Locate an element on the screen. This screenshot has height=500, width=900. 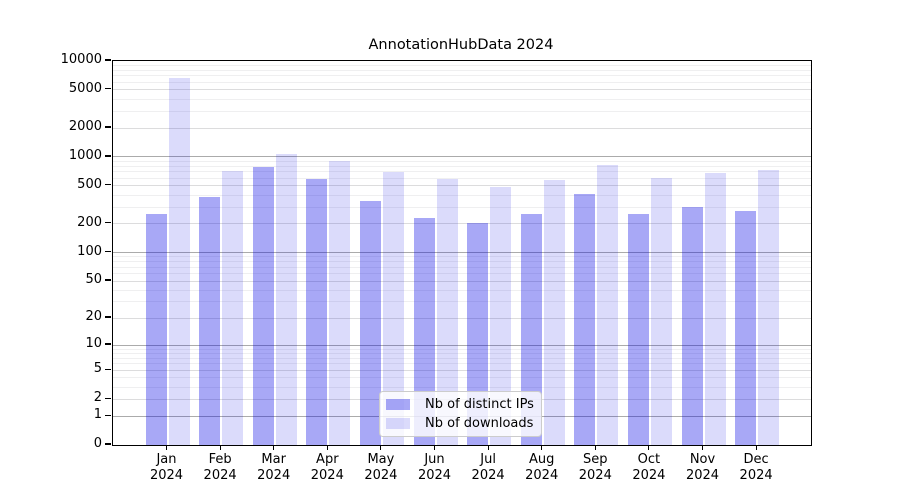
legend: Nb of distinct IPs Nb of downloads is located at coordinates (460, 414).